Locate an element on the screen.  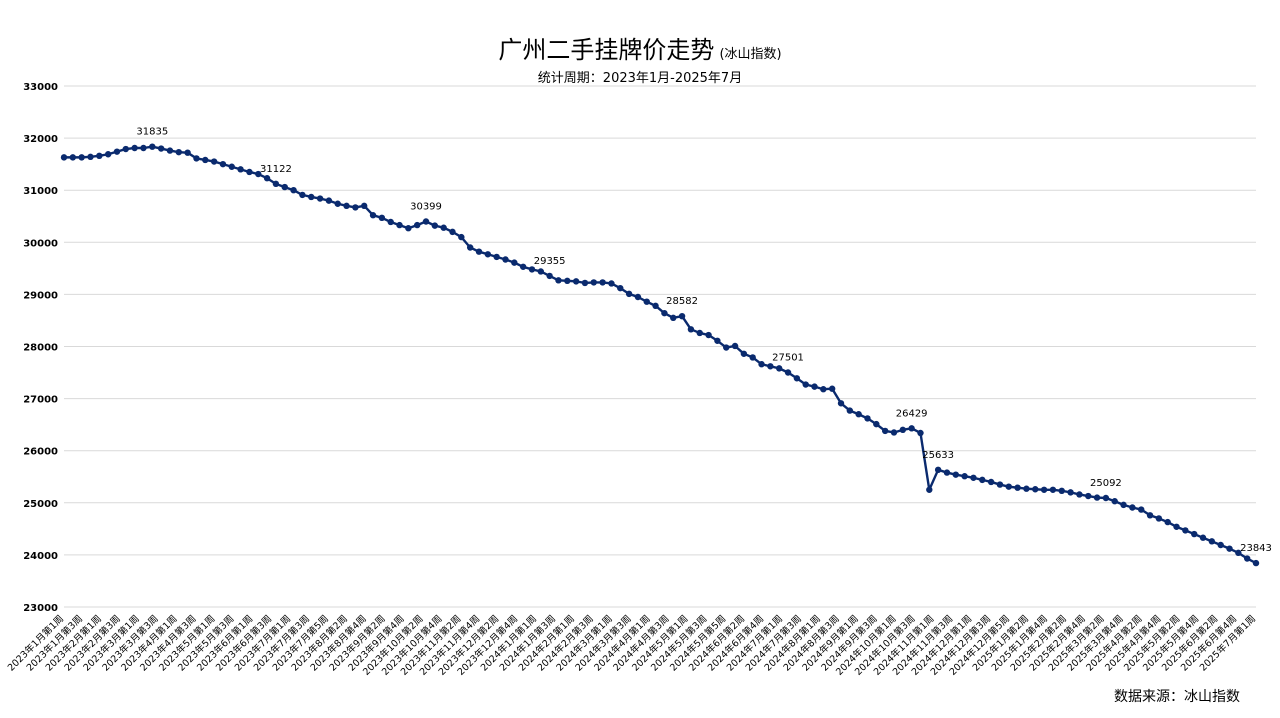
data-label: 30399 is located at coordinates (426, 207).